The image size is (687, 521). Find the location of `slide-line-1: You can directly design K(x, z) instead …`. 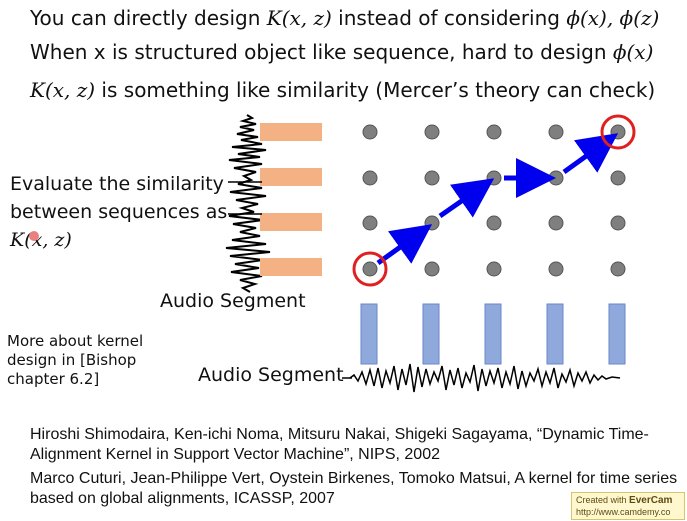

slide-line-1: You can directly design K(x, z) instead … is located at coordinates (344, 18).